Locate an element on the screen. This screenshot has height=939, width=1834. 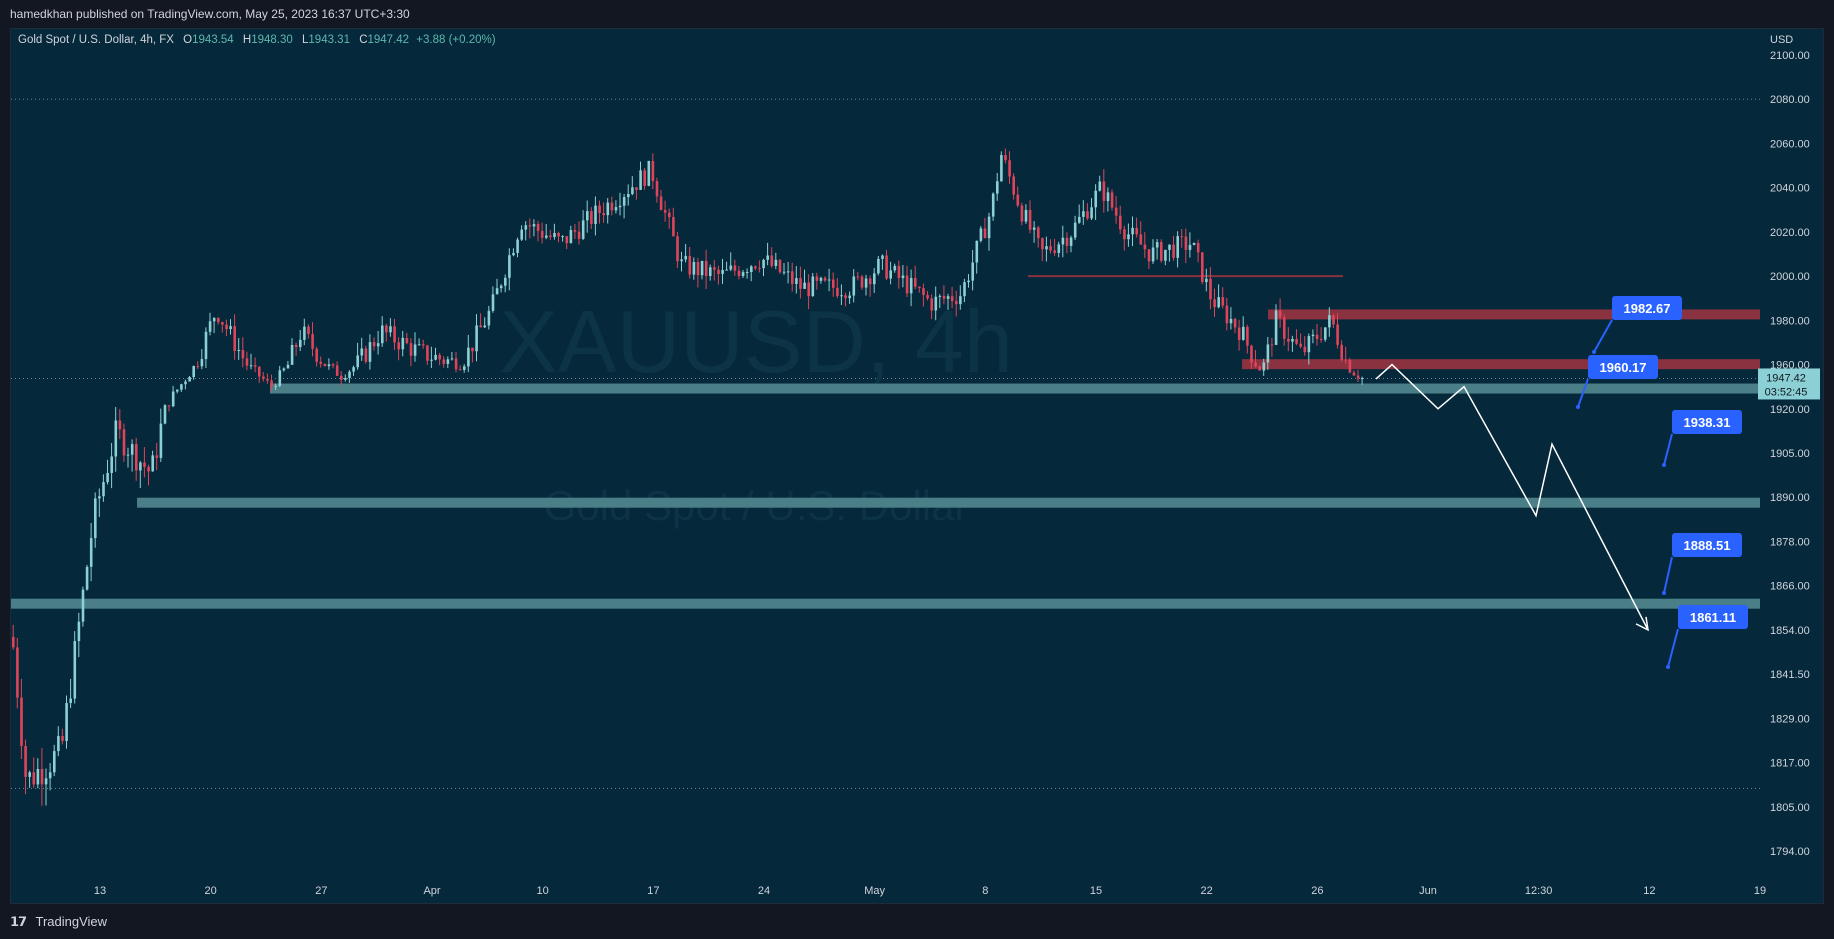
price-tick-label: 2100.00 is located at coordinates (1790, 56).